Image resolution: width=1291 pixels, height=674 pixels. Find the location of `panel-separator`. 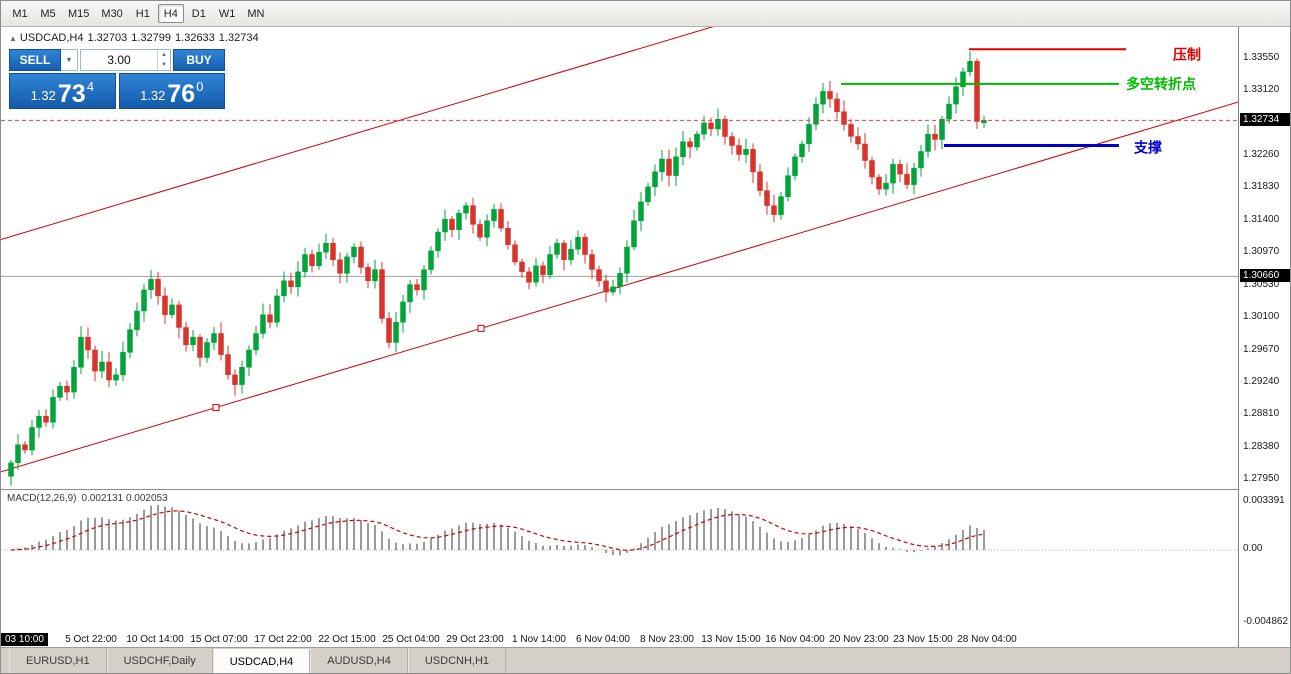

panel-separator is located at coordinates (645, 489).